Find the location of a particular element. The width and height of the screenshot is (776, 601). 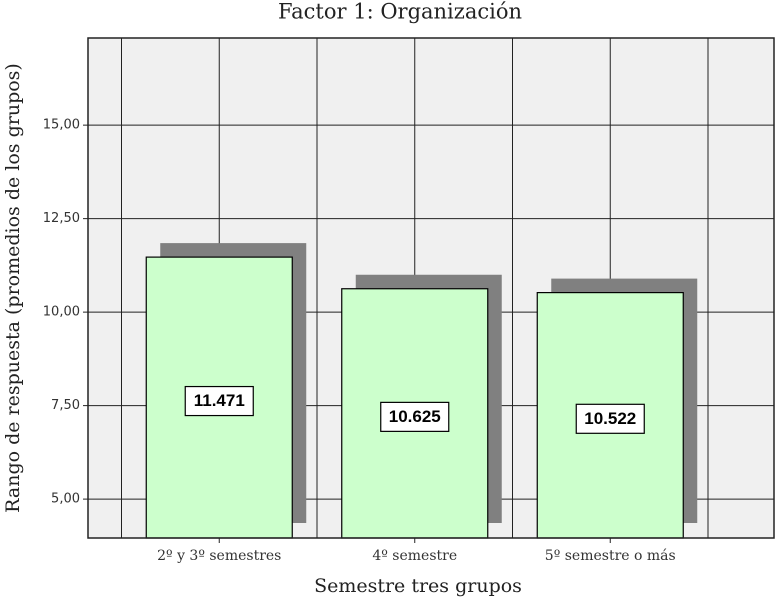

x-tick-label: 4º semestre is located at coordinates (414, 556).